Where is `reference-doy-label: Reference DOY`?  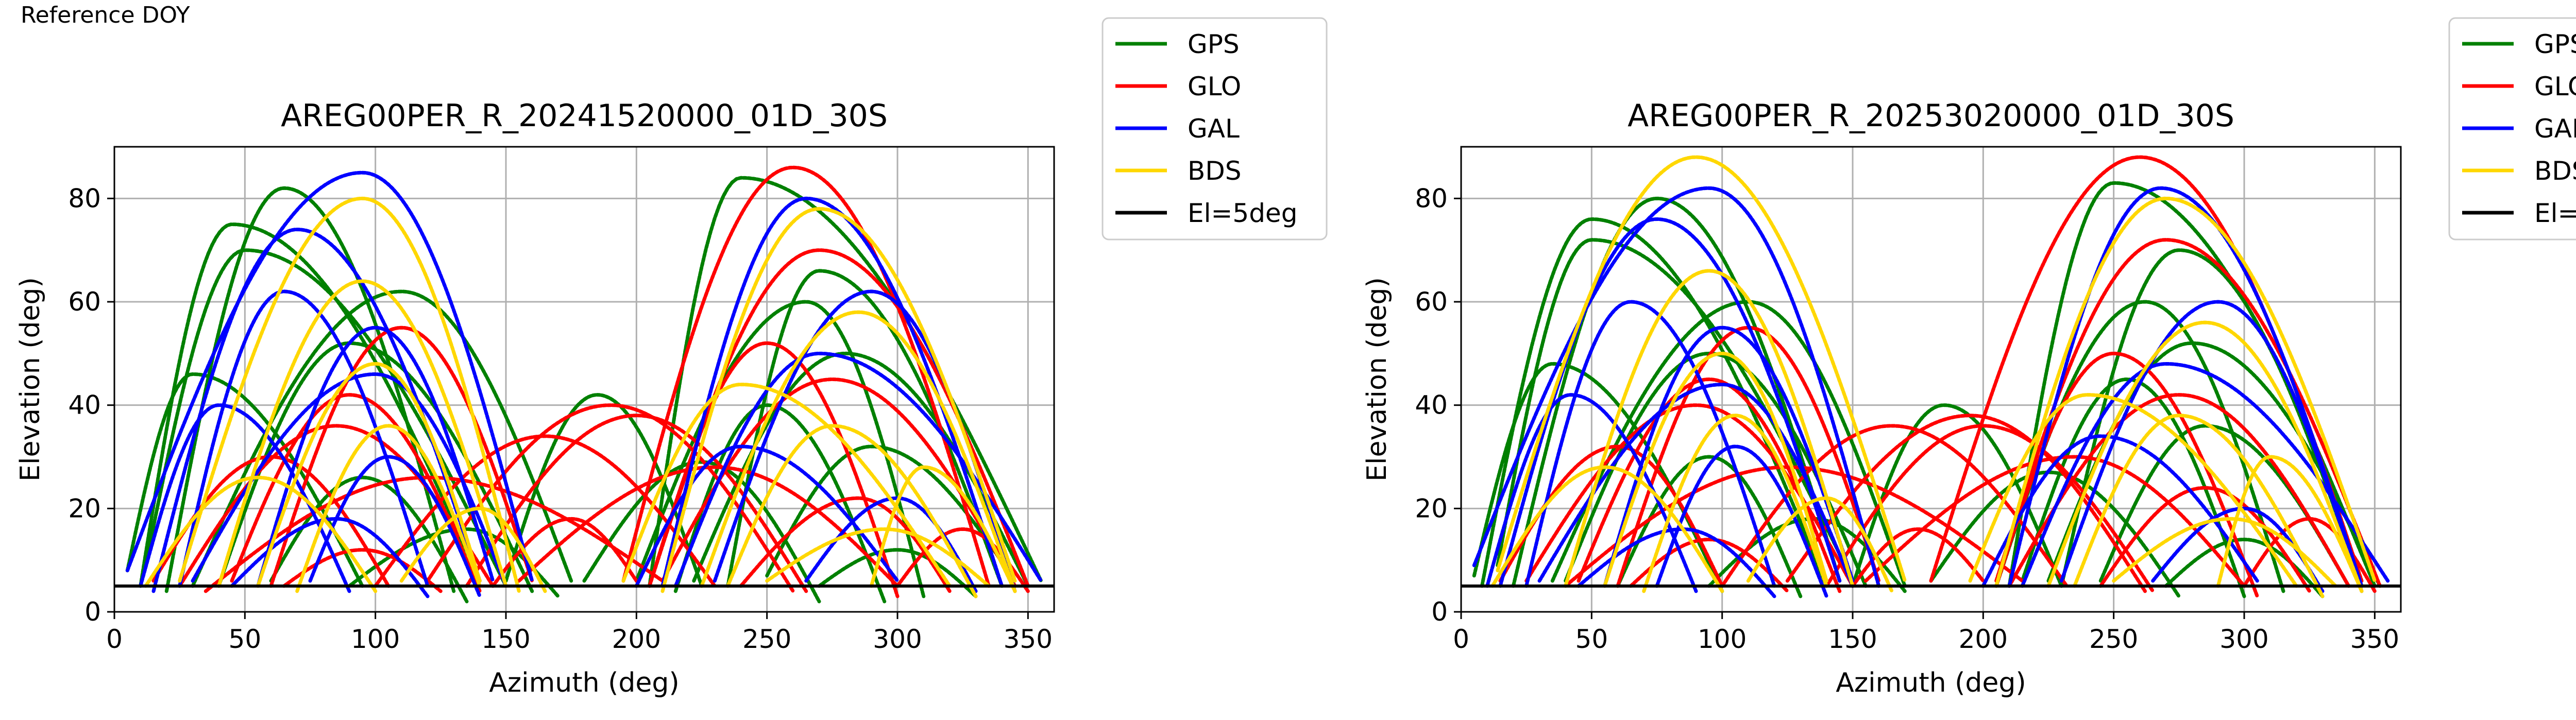 reference-doy-label: Reference DOY is located at coordinates (105, 15).